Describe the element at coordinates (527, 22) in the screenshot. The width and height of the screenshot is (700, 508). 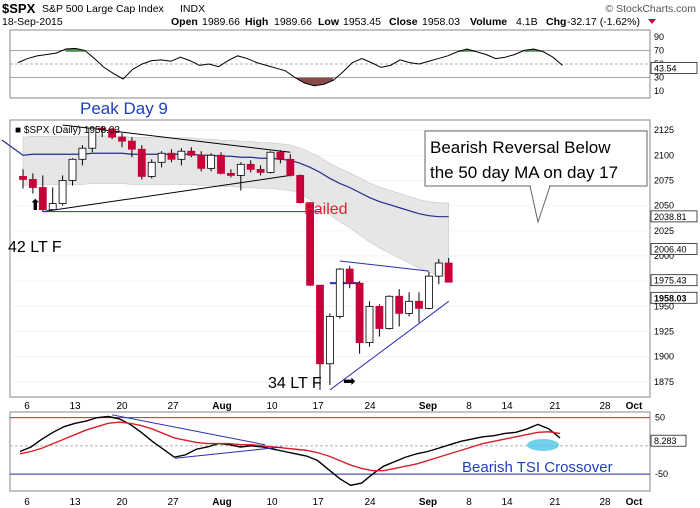
I see `volume-value: 4.1B` at that location.